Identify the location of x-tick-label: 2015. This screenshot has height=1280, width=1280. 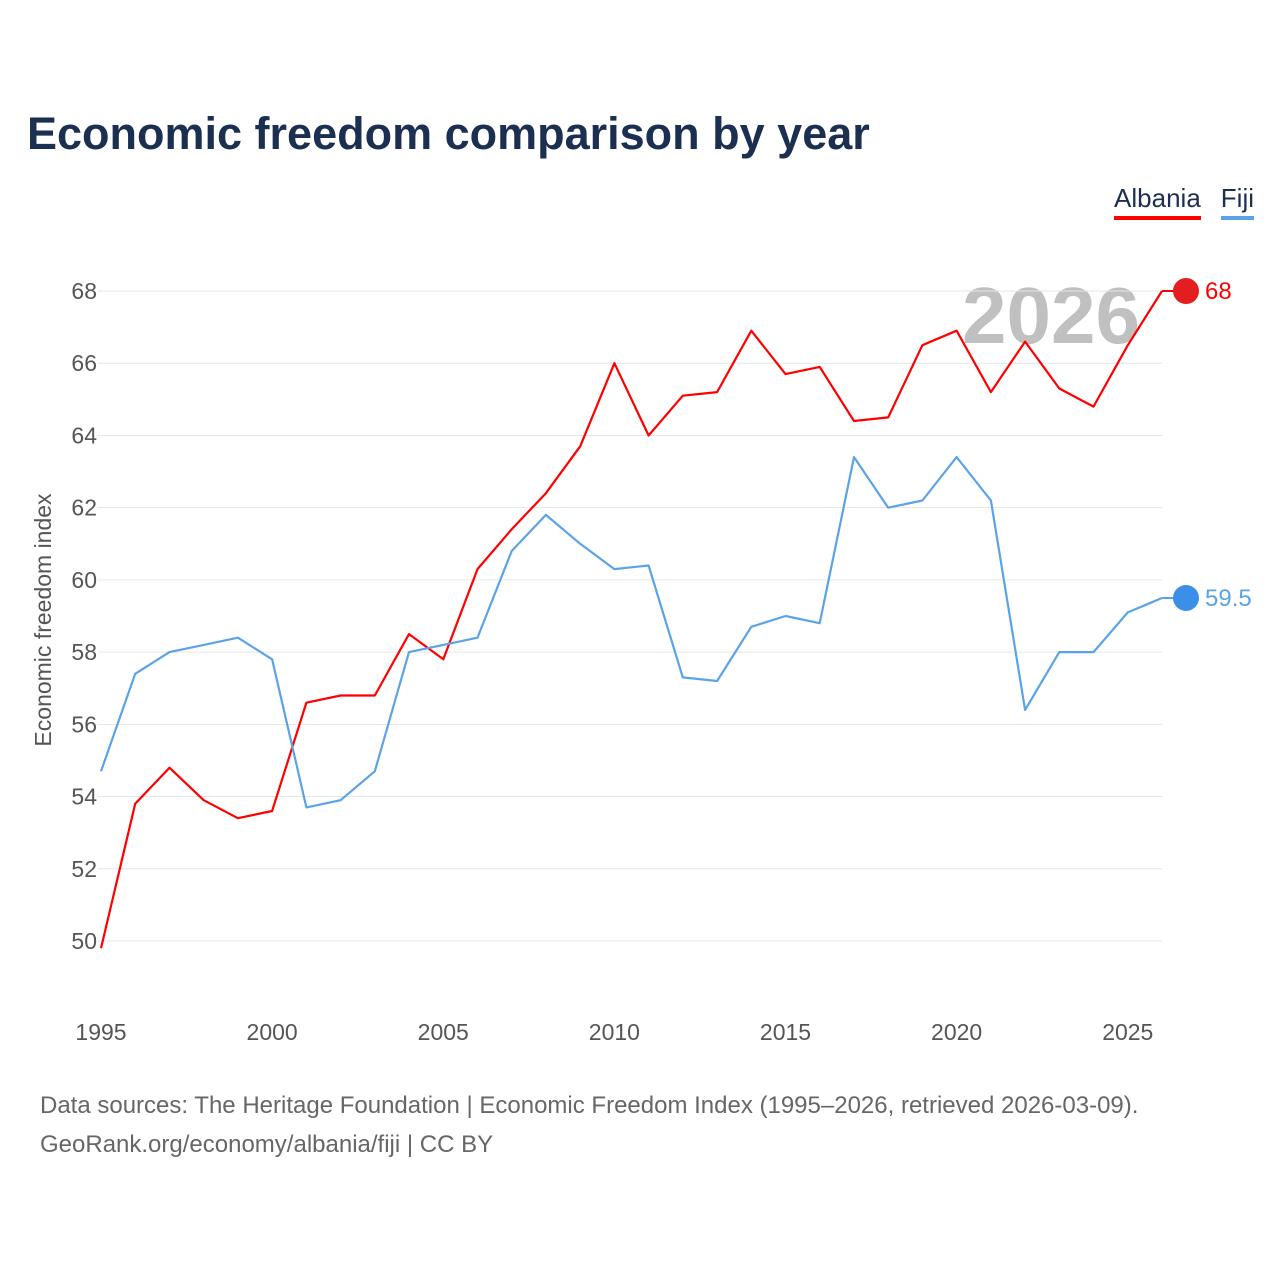
(785, 1032).